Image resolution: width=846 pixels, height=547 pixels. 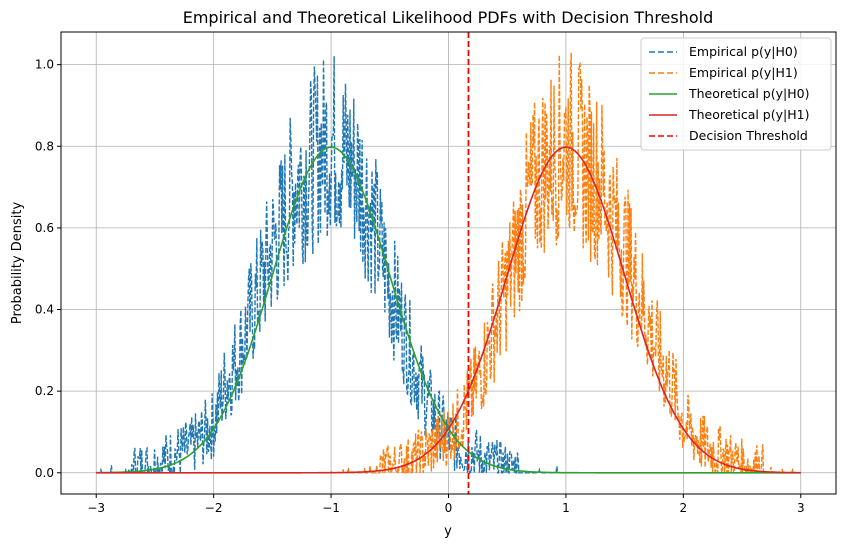 I want to click on y-axis-label: Probability Density, so click(x=17, y=263).